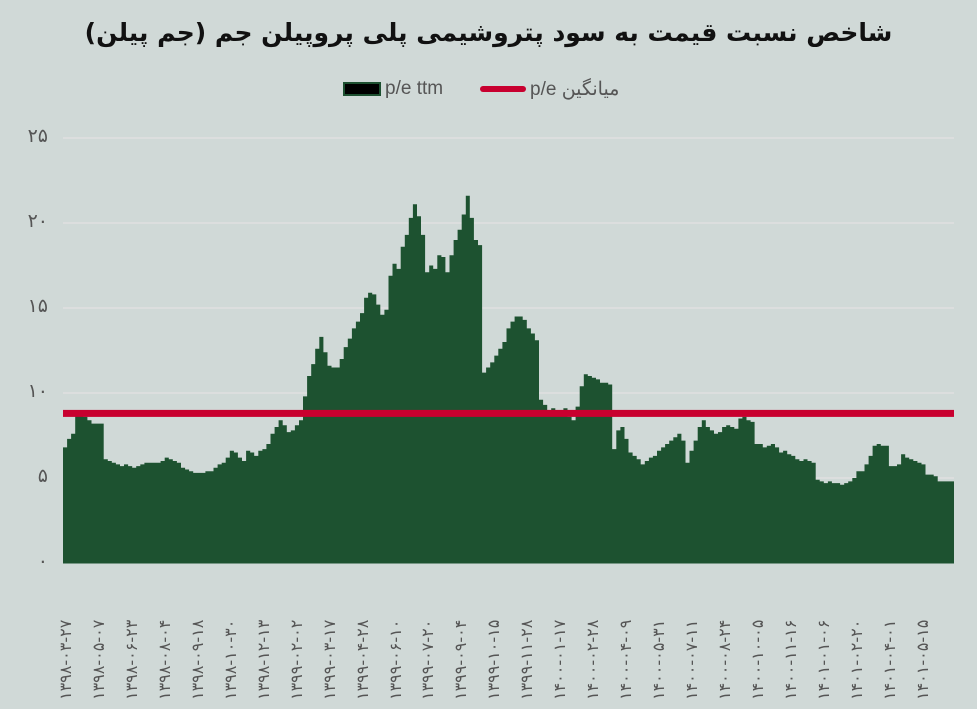  I want to click on x-tick-label: ۱۴۰۰-۰۲-۲۸, so click(593, 659).